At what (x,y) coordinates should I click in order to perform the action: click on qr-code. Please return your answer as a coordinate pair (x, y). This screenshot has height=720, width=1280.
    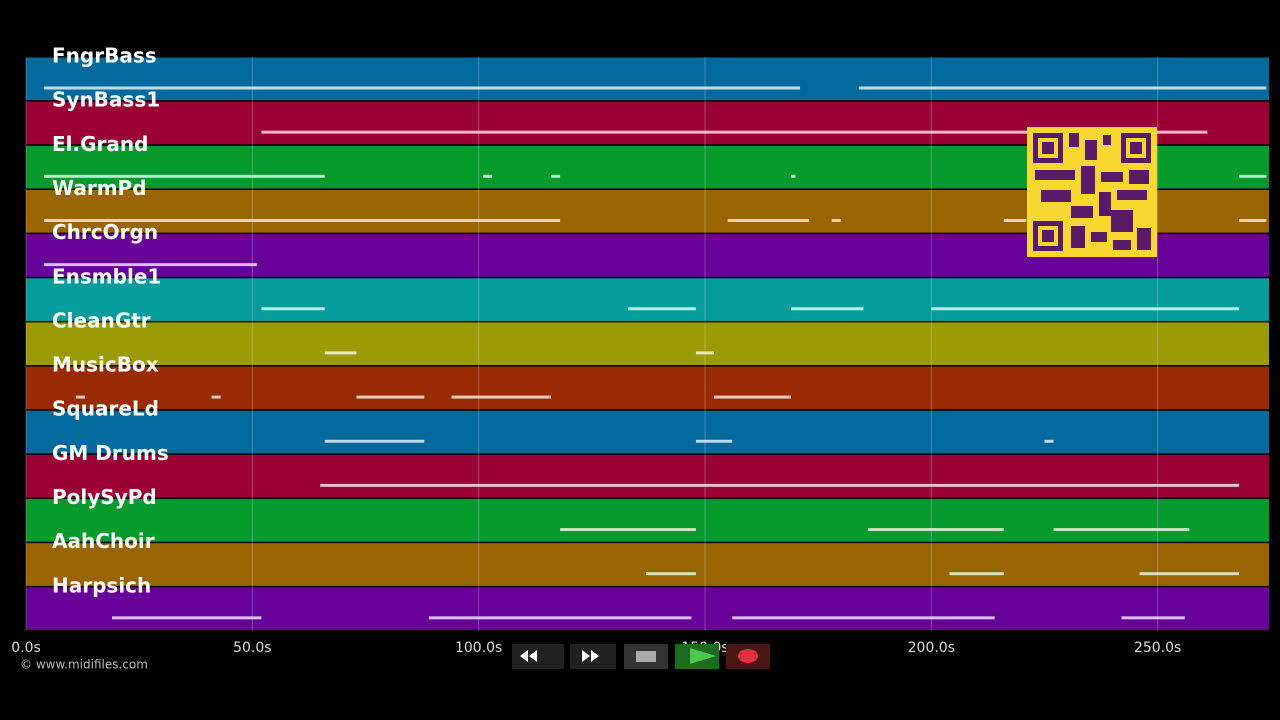
    Looking at the image, I should click on (1092, 192).